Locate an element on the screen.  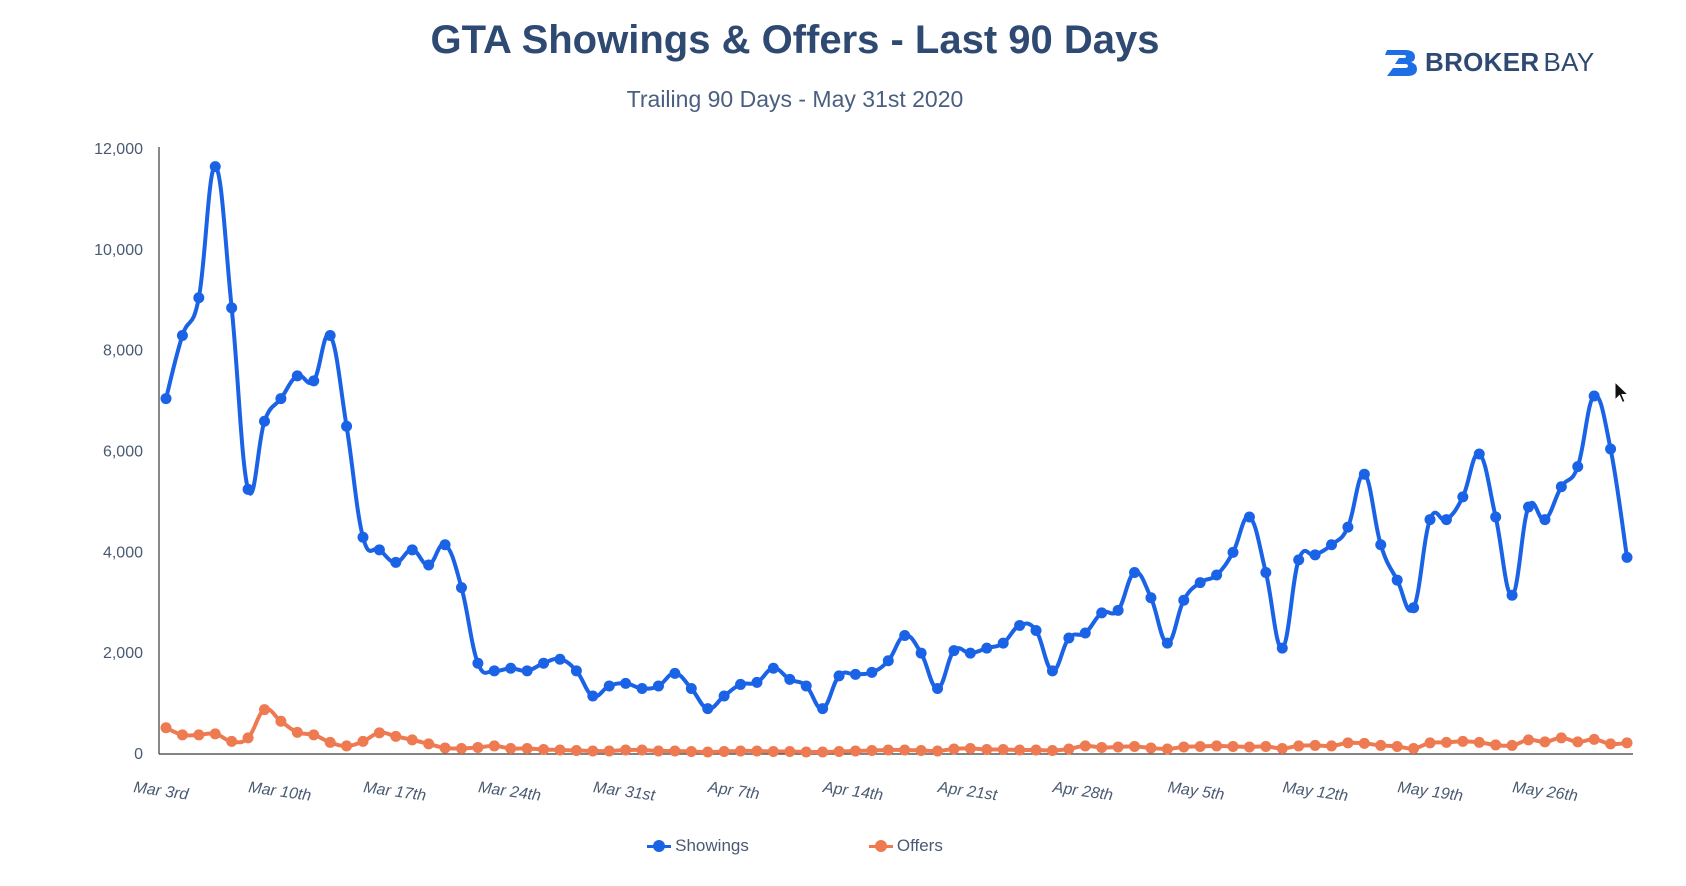
legend-item-showings: Showings is located at coordinates (698, 846).